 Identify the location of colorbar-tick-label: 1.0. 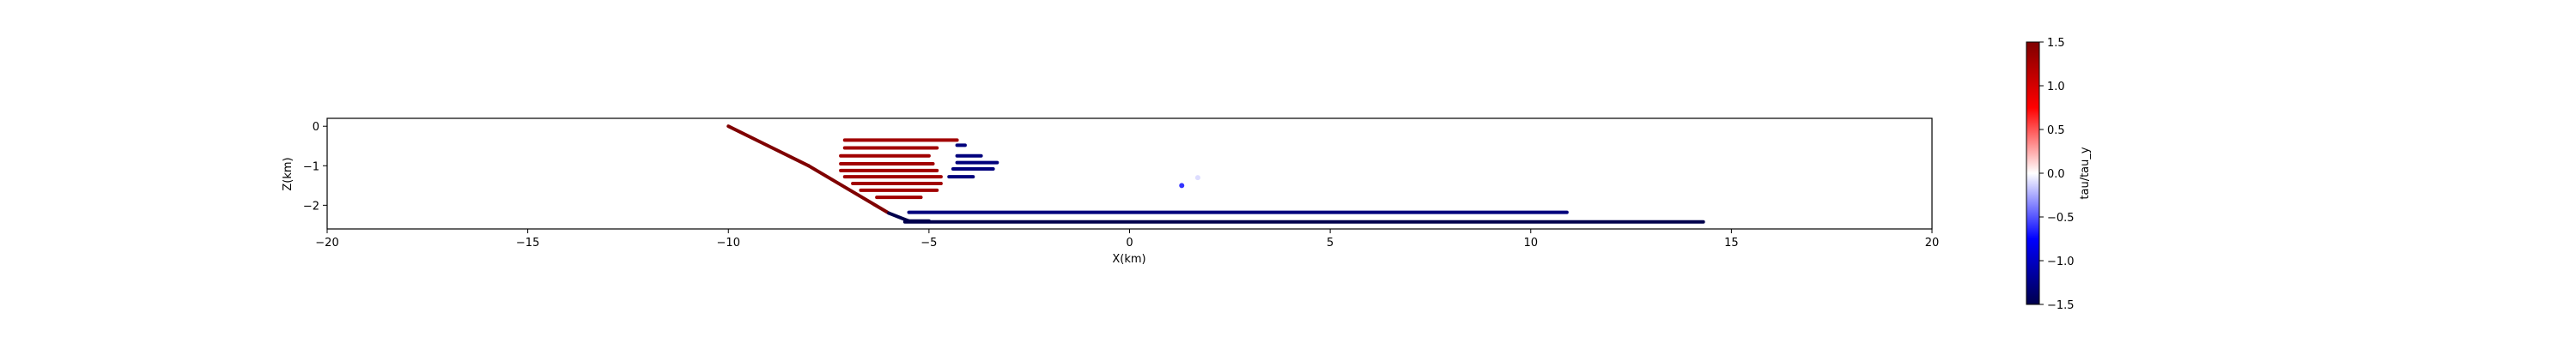
(2056, 87).